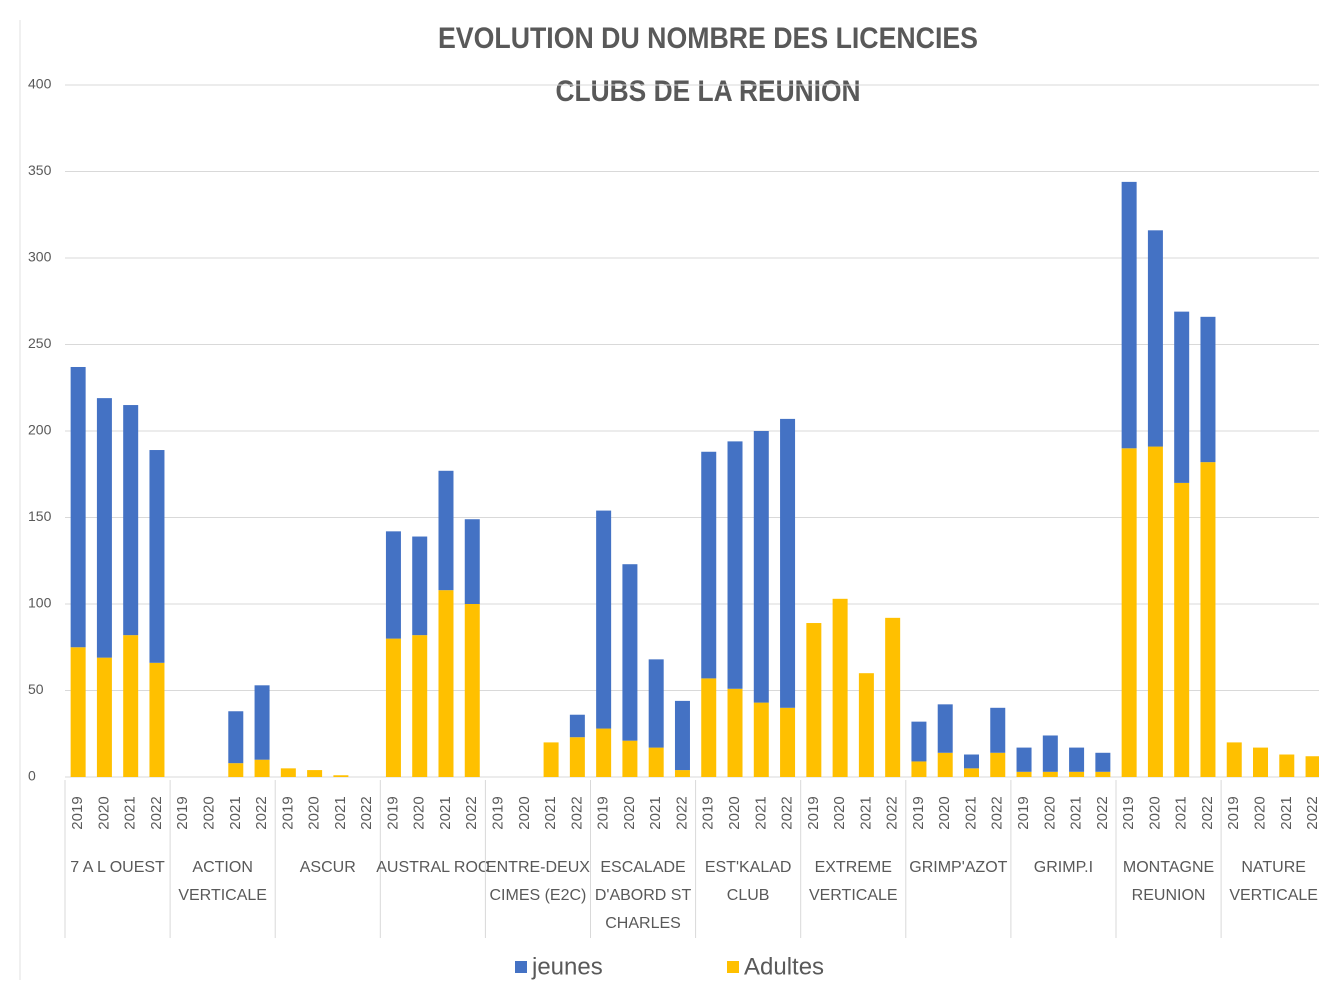 The image size is (1319, 985). What do you see at coordinates (328, 867) in the screenshot?
I see `group-label: ASCUR` at bounding box center [328, 867].